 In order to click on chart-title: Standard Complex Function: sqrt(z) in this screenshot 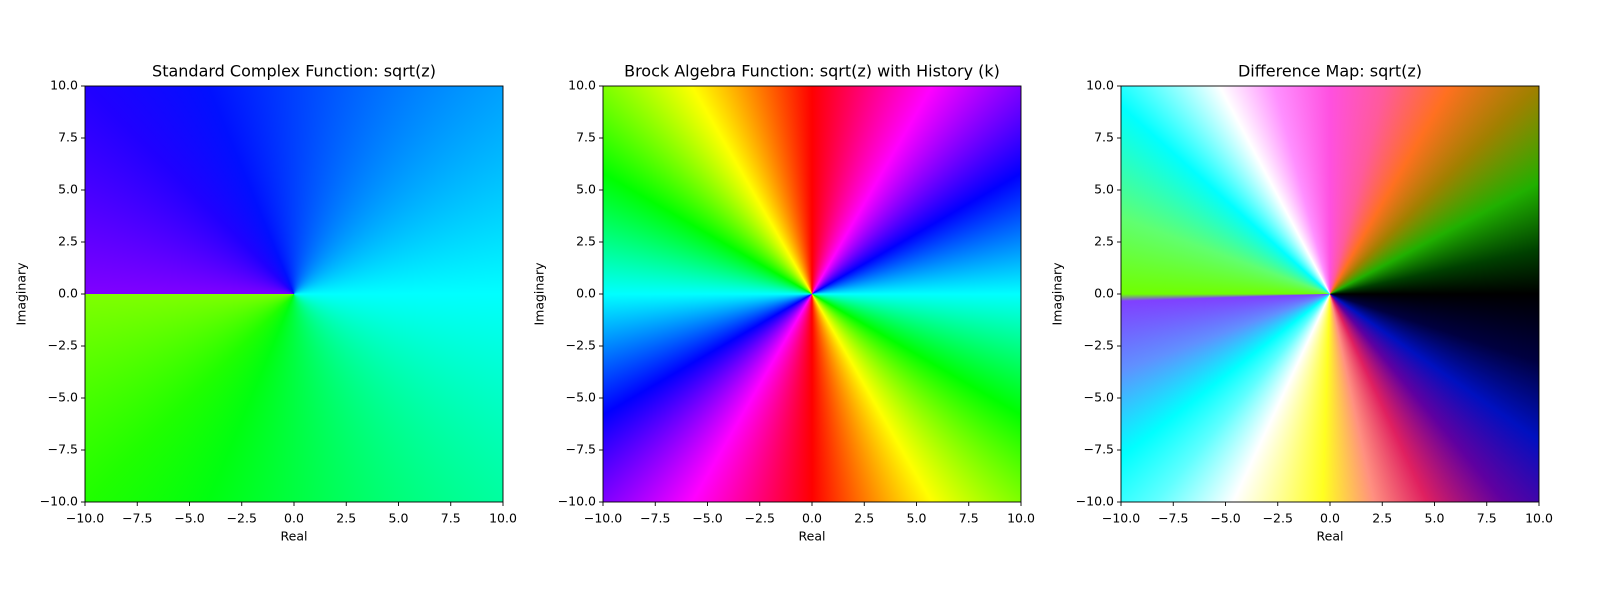, I will do `click(294, 71)`.